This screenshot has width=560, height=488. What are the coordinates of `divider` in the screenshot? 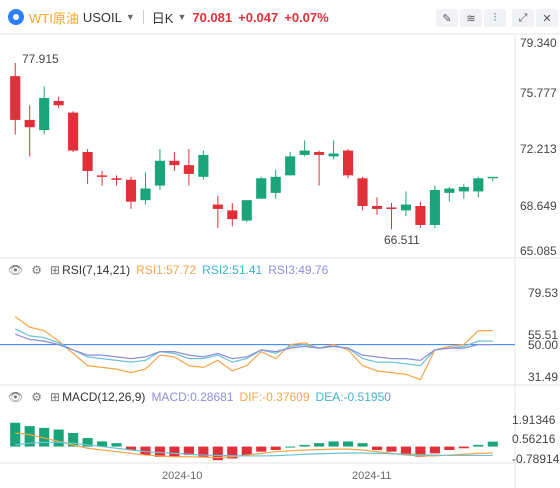 It's located at (143, 17).